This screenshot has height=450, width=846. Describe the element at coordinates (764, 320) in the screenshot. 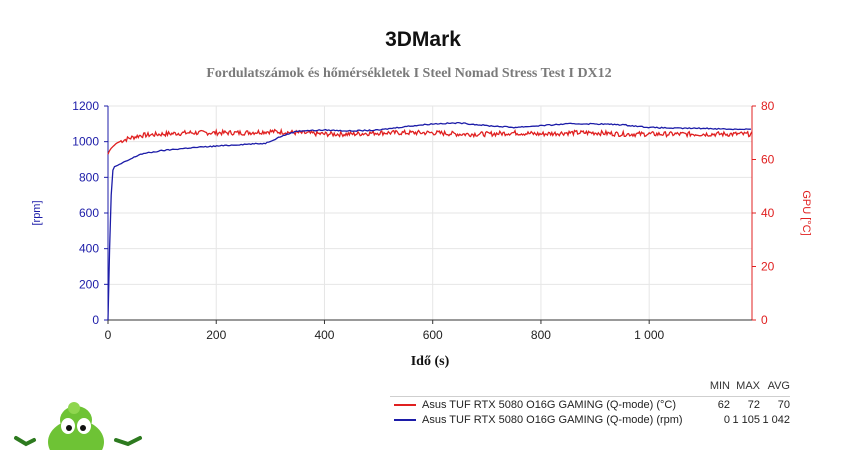

I see `right-y-tick-label: 0` at that location.